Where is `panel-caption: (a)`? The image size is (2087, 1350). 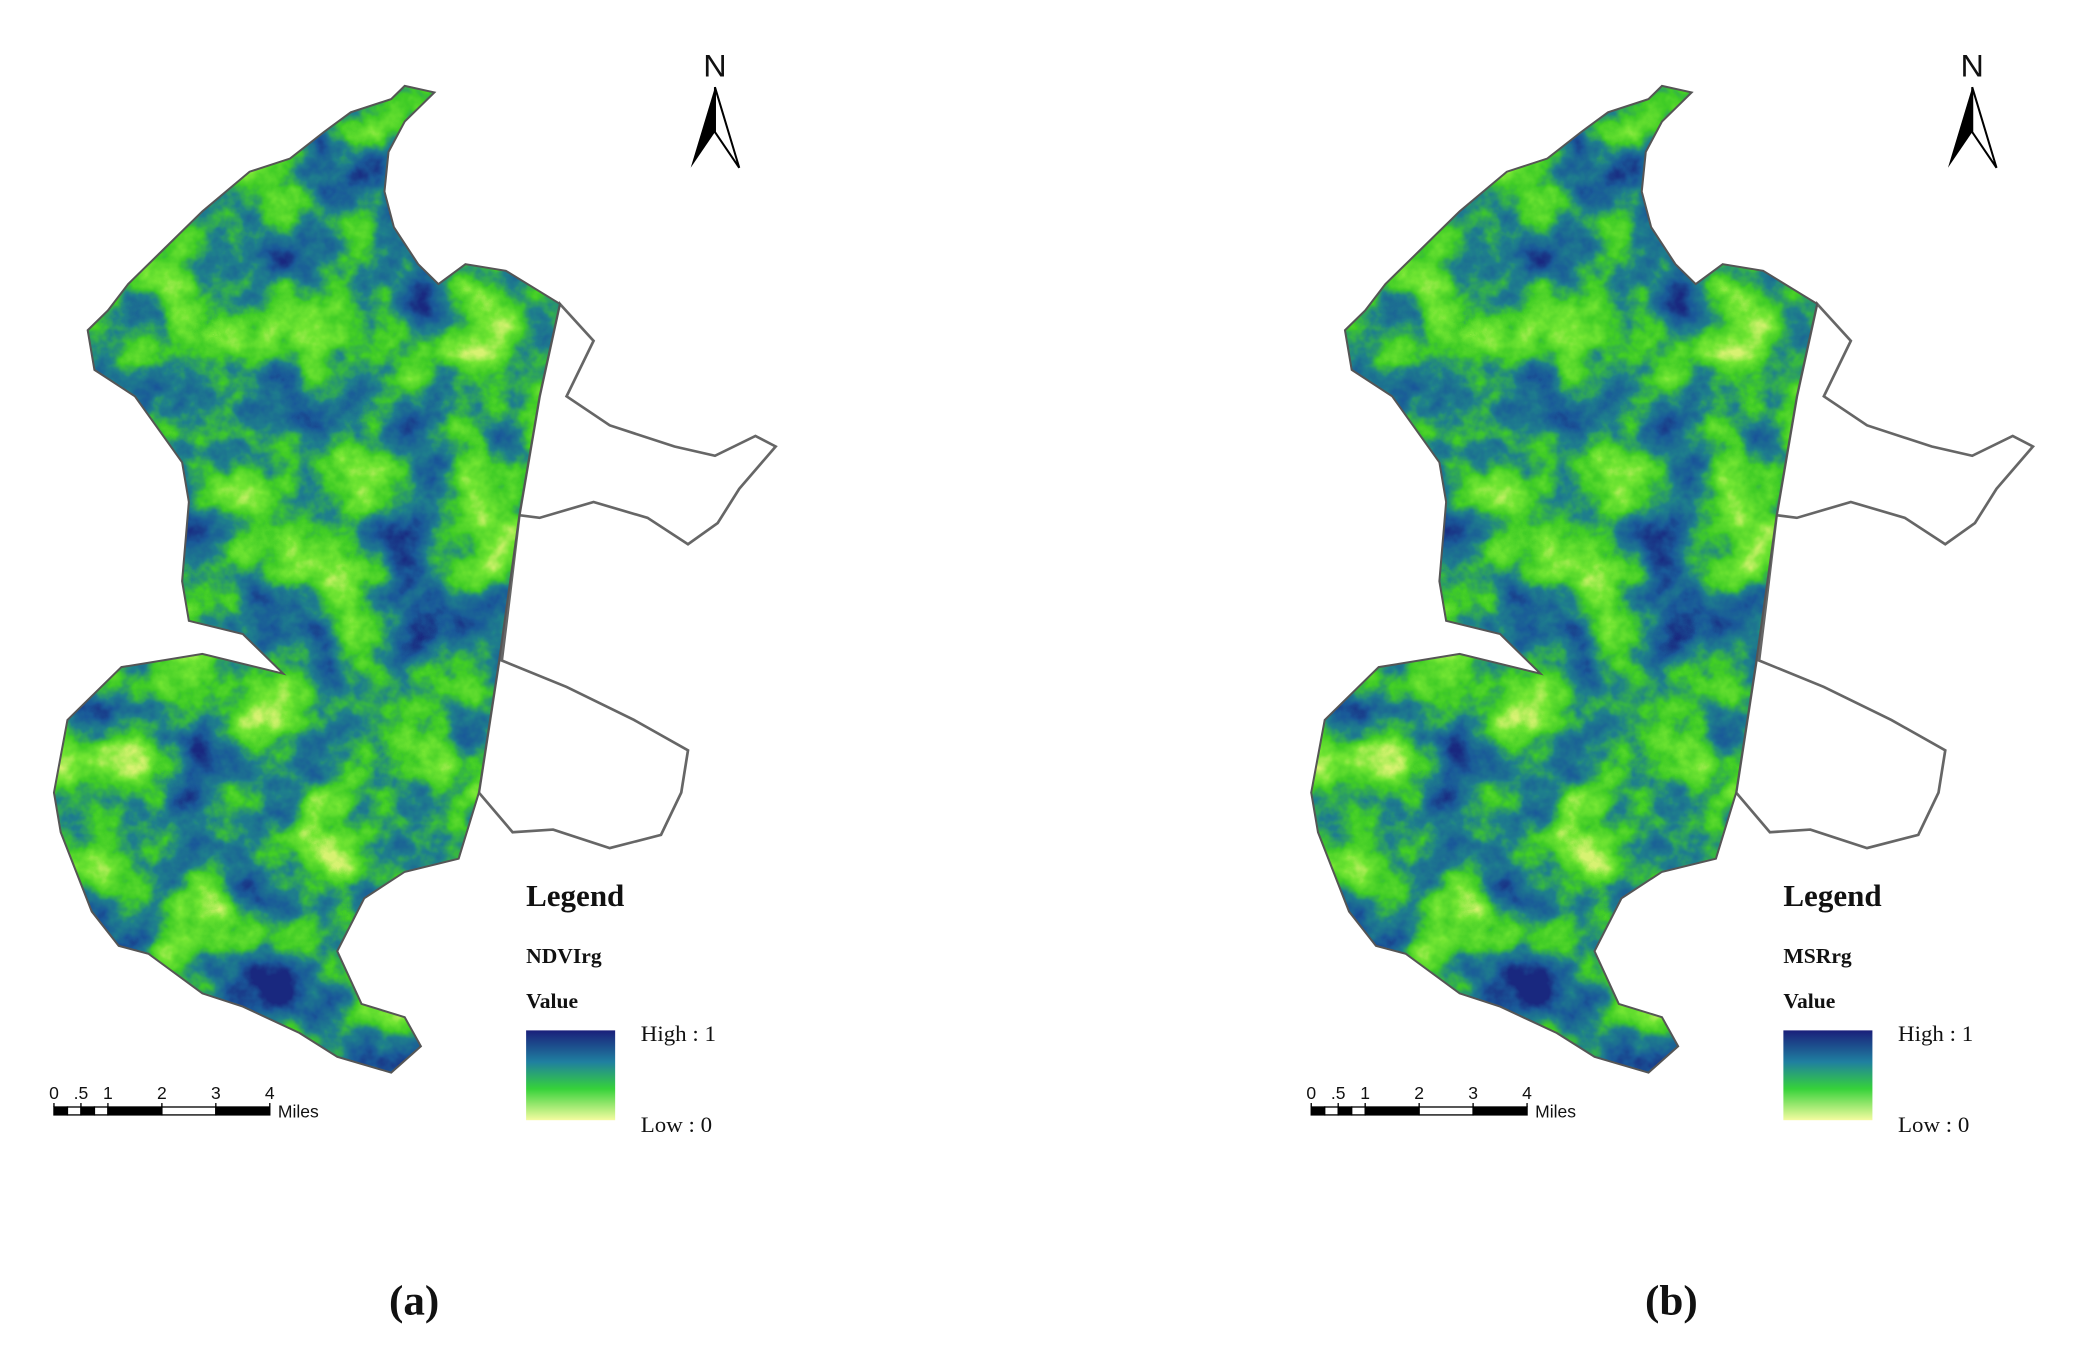 panel-caption: (a) is located at coordinates (414, 1301).